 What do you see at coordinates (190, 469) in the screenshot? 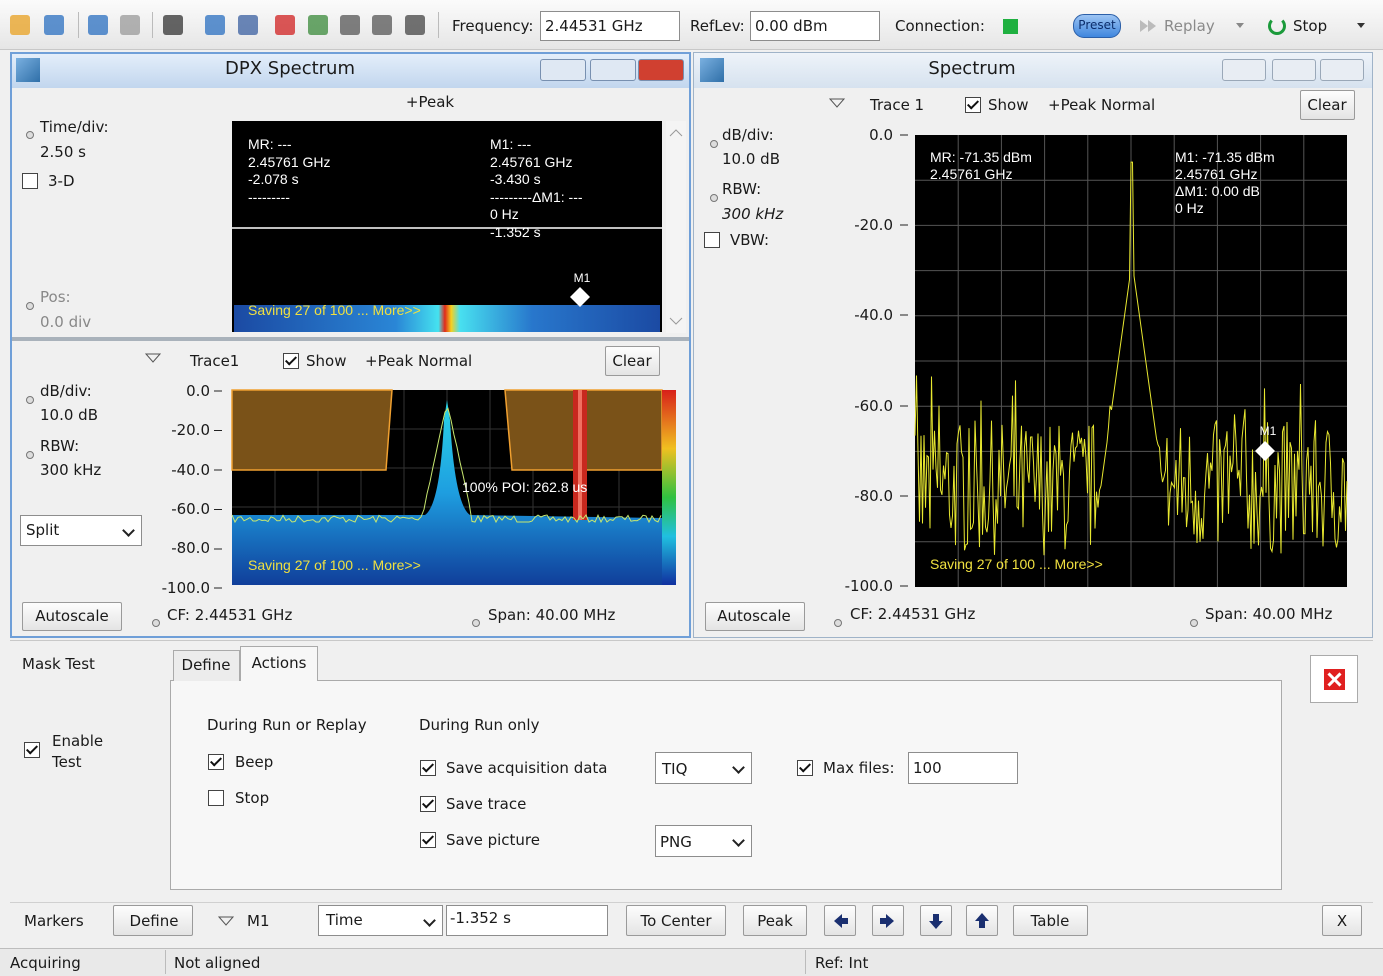
I see `y-tick-label: -40.0` at bounding box center [190, 469].